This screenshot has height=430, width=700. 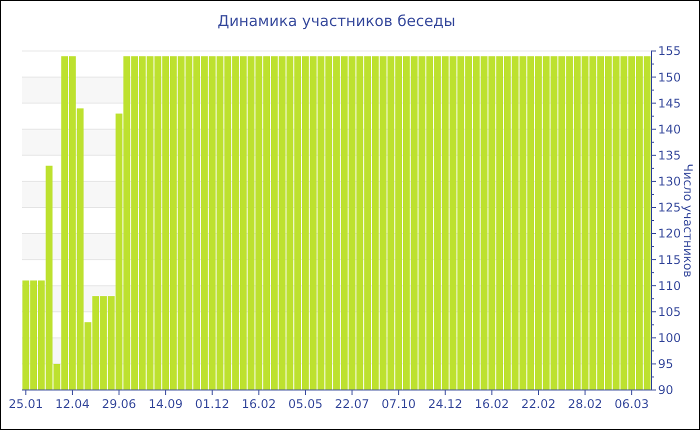 I want to click on x-tick-label: 05.05, so click(x=305, y=404).